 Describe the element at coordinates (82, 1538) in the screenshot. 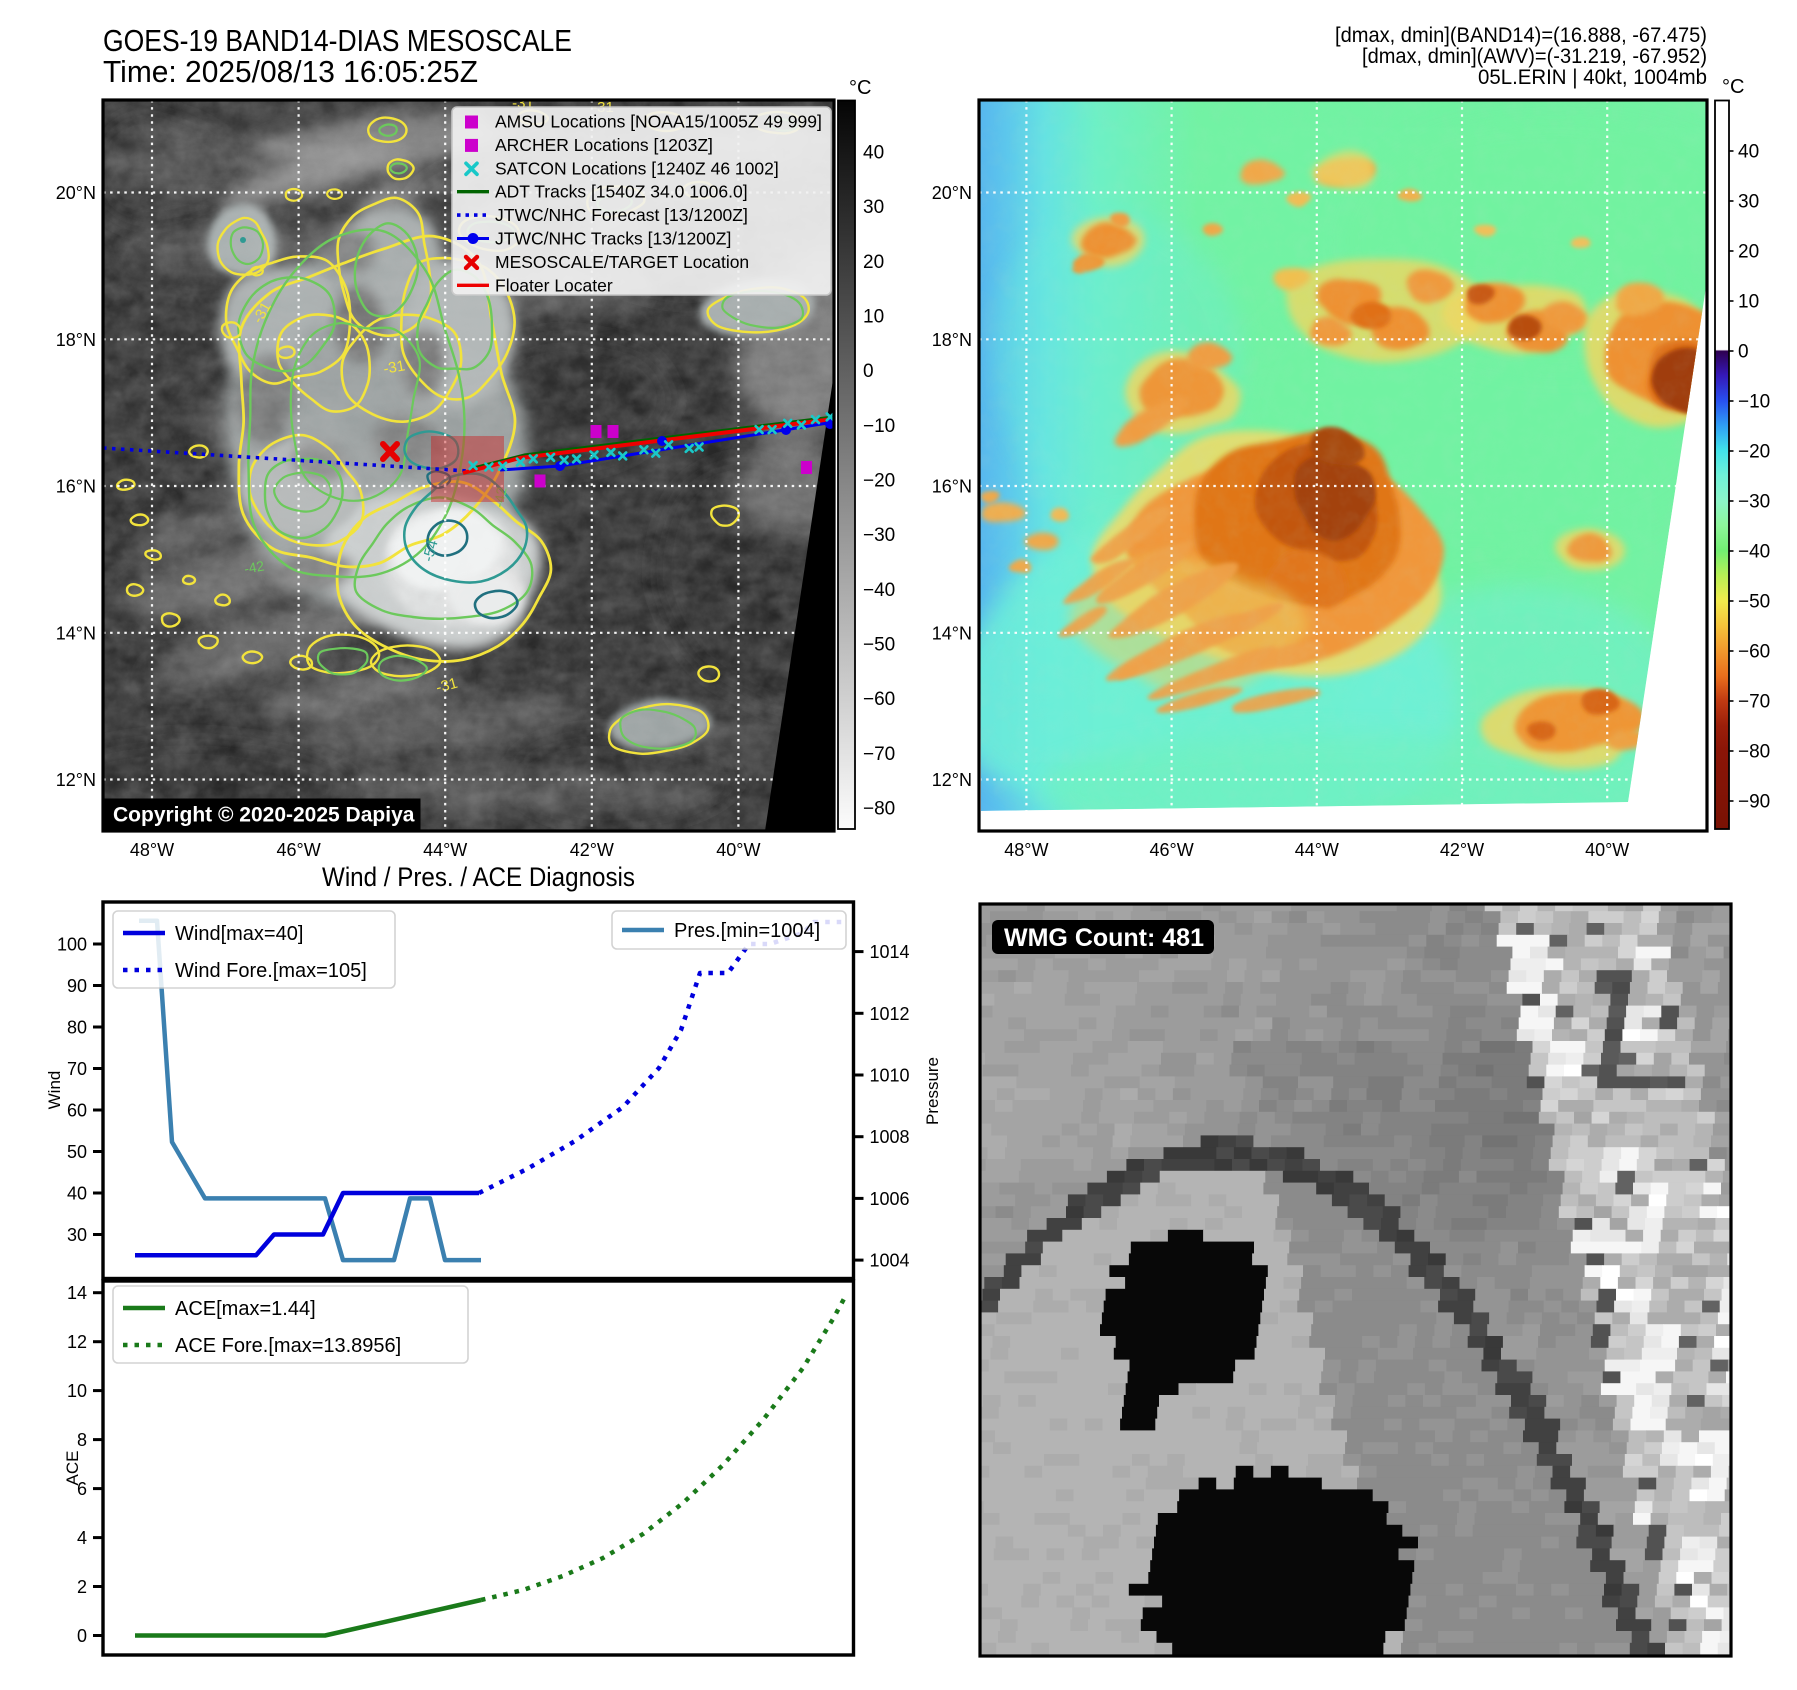

I see `svg-text: 4` at that location.